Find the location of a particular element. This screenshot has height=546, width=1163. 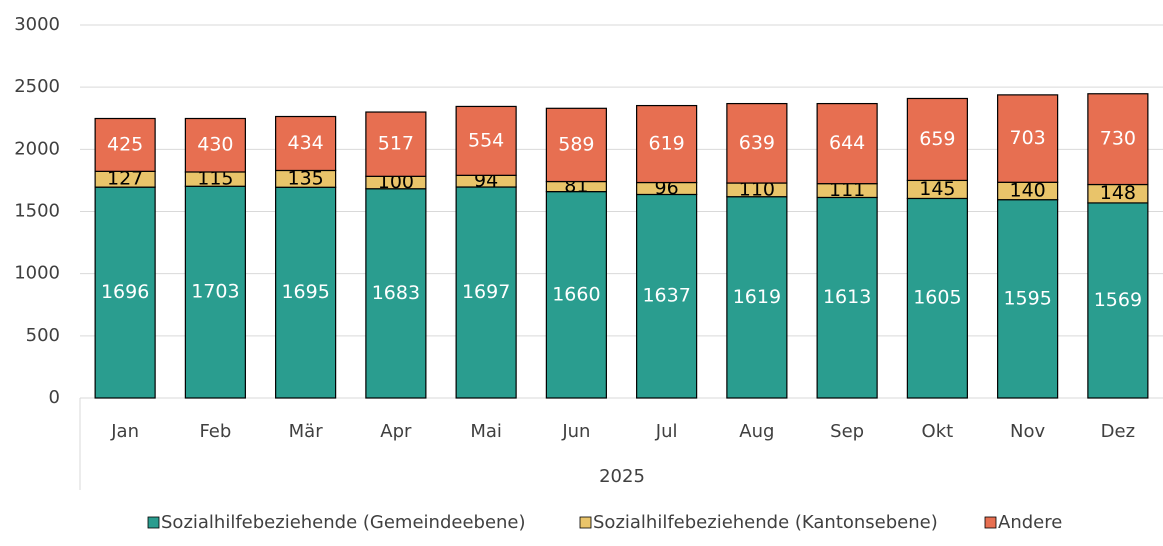

x-tick-label: Okt is located at coordinates (938, 431).